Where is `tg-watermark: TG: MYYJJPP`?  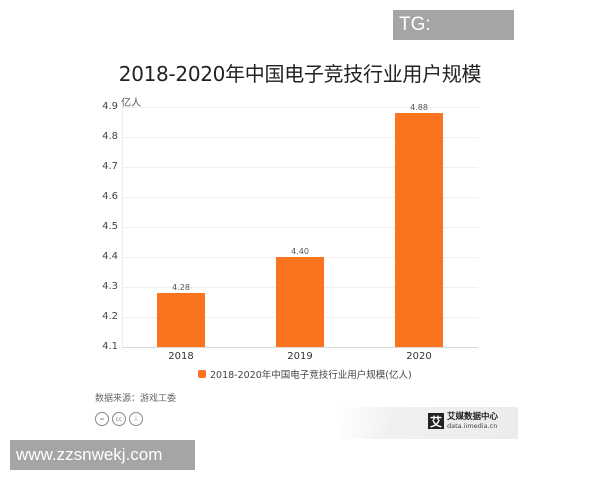
tg-watermark: TG: MYYJJPP is located at coordinates (453, 37).